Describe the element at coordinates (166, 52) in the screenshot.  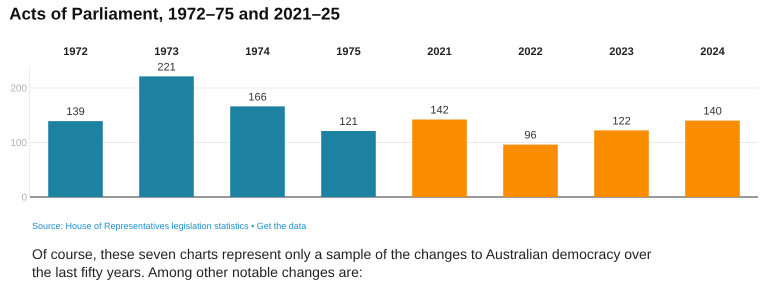
I see `x-tick-label: 1973` at that location.